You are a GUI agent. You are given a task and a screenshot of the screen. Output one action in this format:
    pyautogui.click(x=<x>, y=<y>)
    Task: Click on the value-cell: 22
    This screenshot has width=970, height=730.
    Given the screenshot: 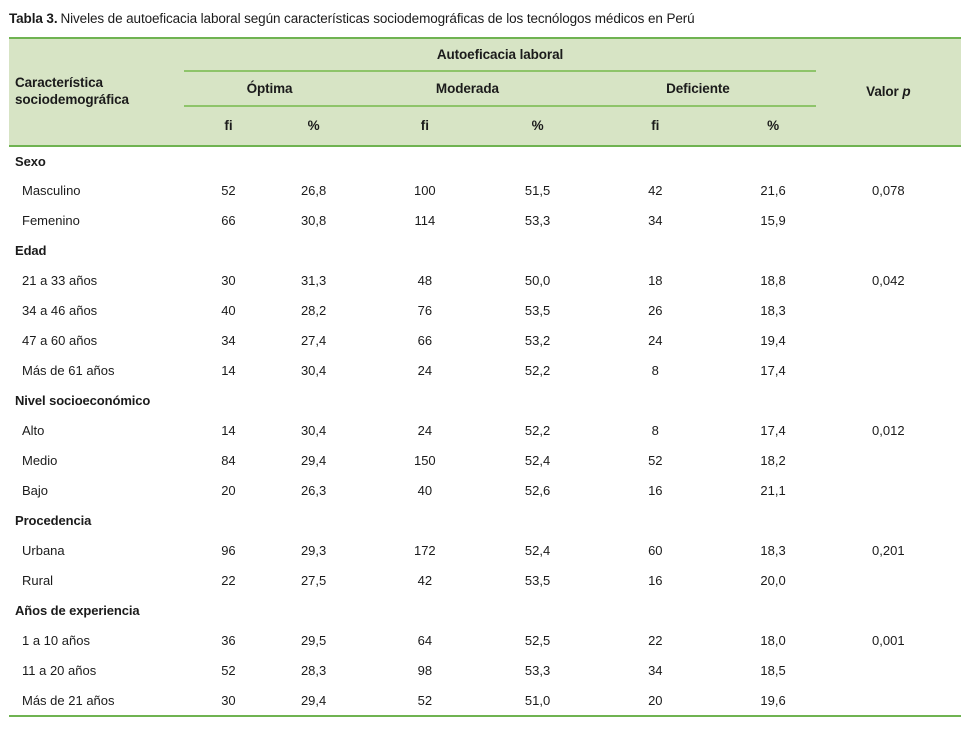 What is the action you would take?
    pyautogui.click(x=228, y=580)
    